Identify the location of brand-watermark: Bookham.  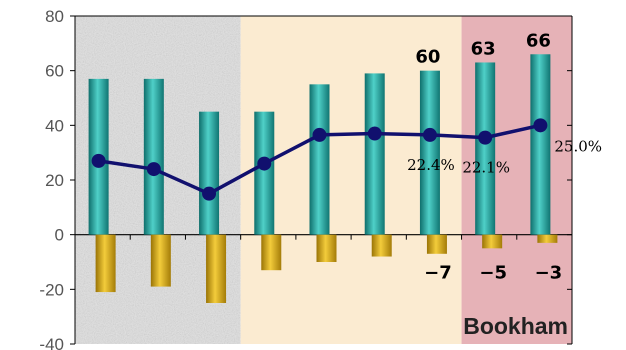
(515, 326).